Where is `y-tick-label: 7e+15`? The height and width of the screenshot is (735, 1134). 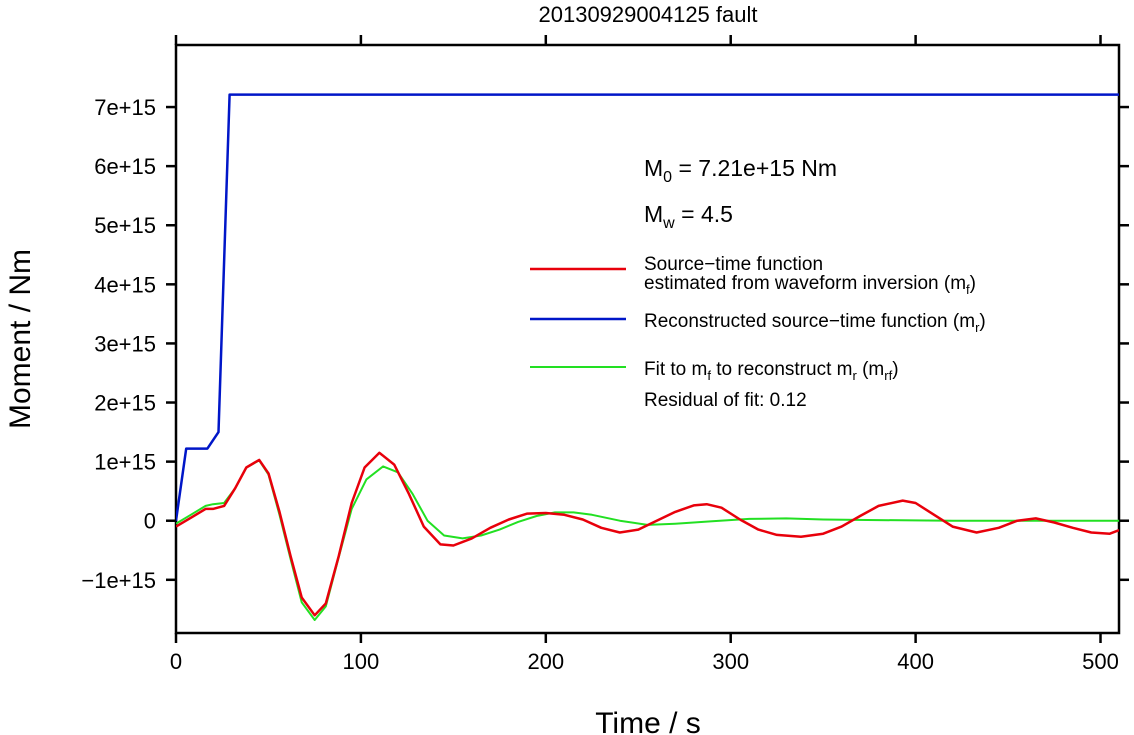 y-tick-label: 7e+15 is located at coordinates (125, 107).